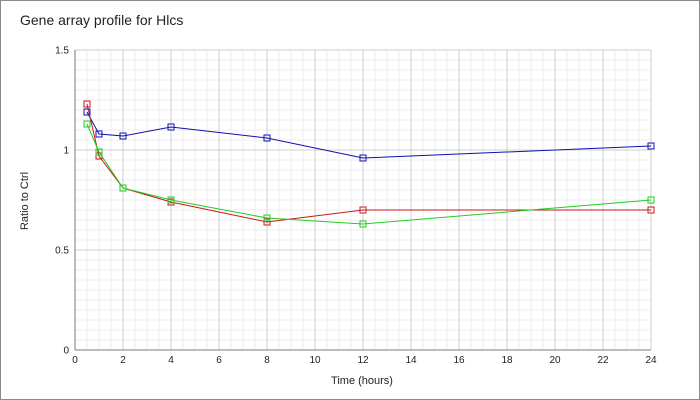 This screenshot has width=700, height=400. What do you see at coordinates (459, 360) in the screenshot?
I see `x-tick-label: 16` at bounding box center [459, 360].